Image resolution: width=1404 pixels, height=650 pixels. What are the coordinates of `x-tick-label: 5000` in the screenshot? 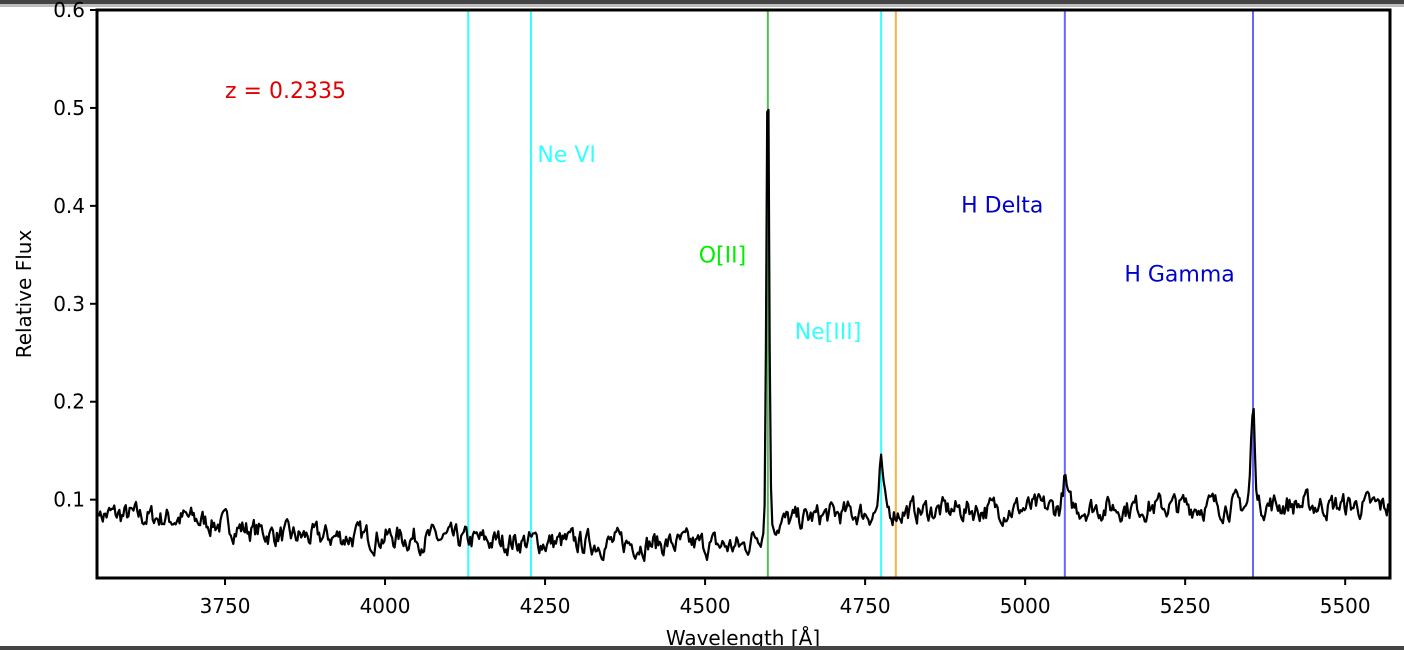 It's located at (1025, 606).